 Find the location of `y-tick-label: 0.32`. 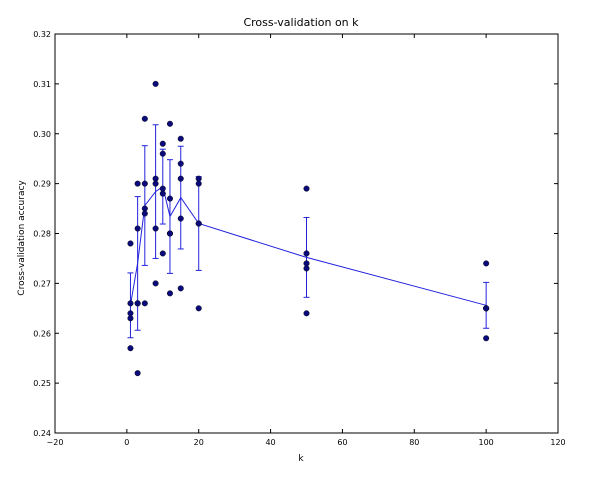

y-tick-label: 0.32 is located at coordinates (42, 34).